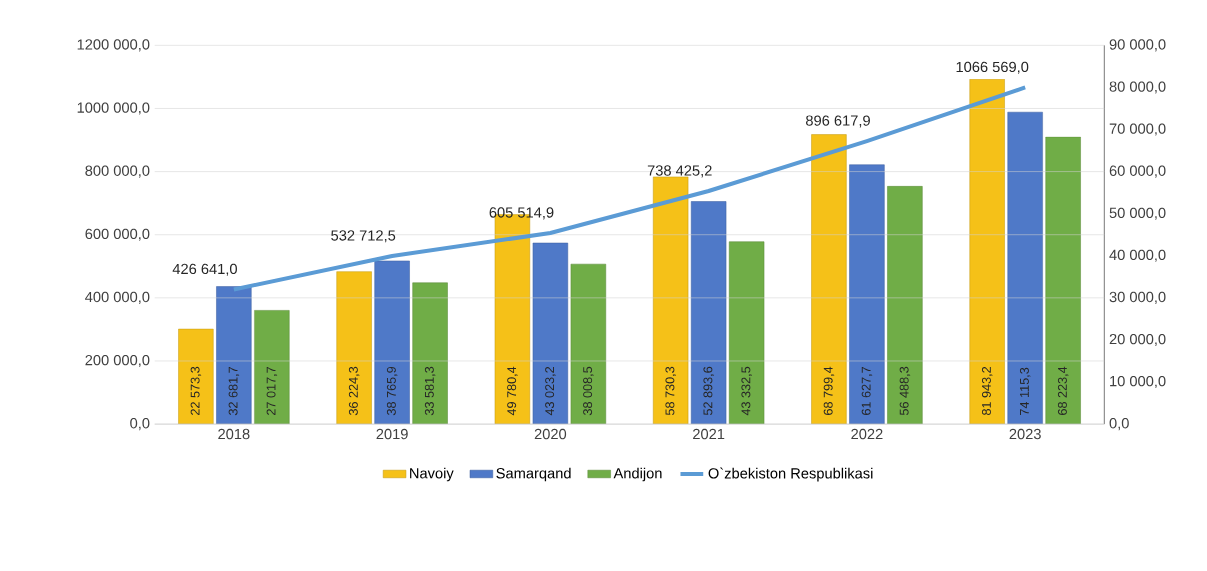  Describe the element at coordinates (117, 361) in the screenshot. I see `y-tick-label: 200 000,0` at that location.